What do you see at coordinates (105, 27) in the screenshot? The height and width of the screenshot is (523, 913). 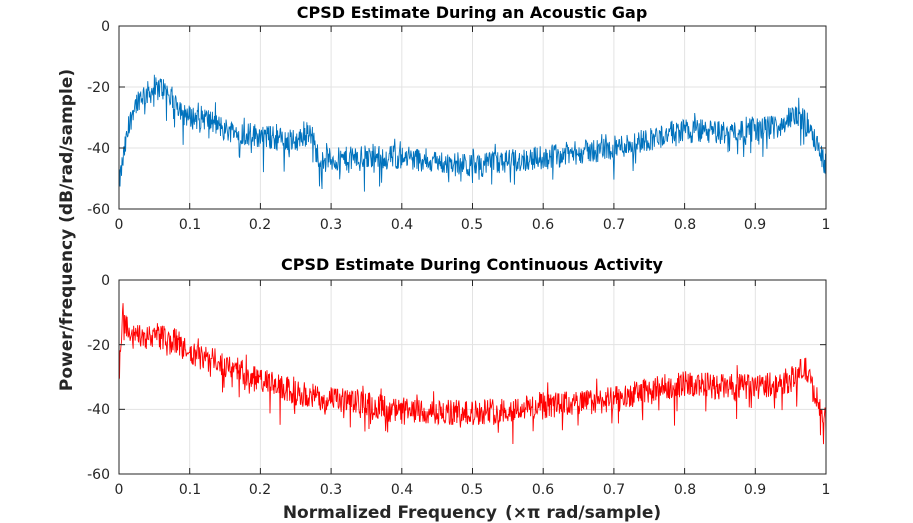 I see `gap-y-tick-label: 0` at bounding box center [105, 27].